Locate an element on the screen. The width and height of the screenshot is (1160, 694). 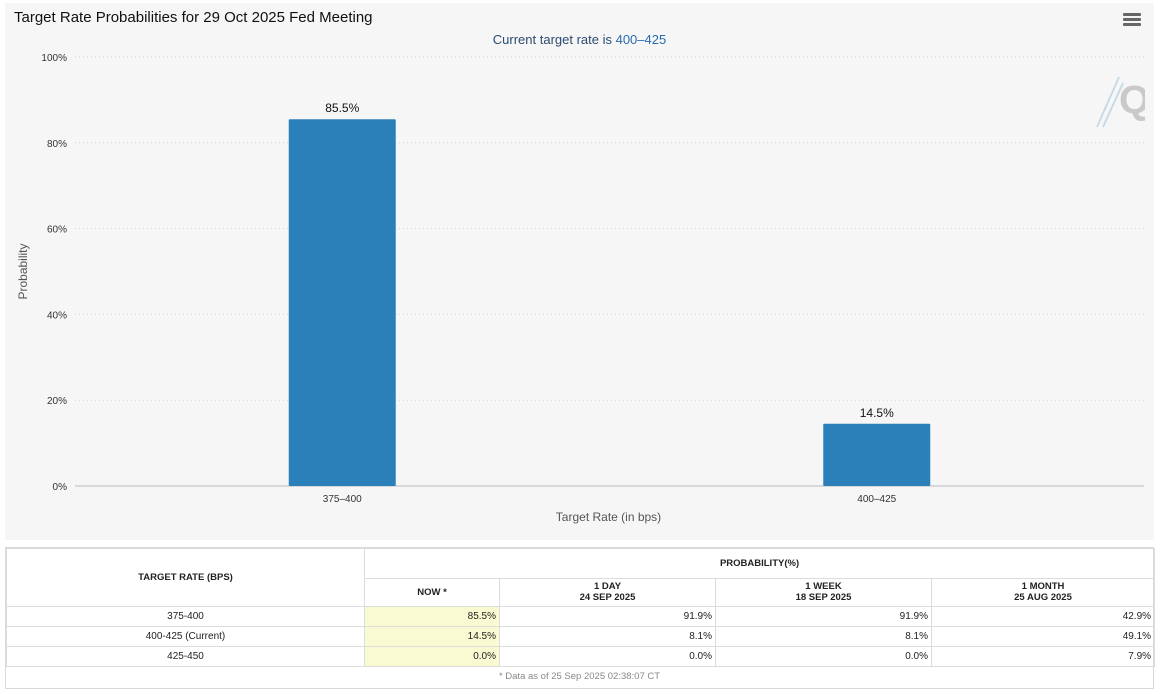
one-month-cell: 49.1% is located at coordinates (1043, 636).